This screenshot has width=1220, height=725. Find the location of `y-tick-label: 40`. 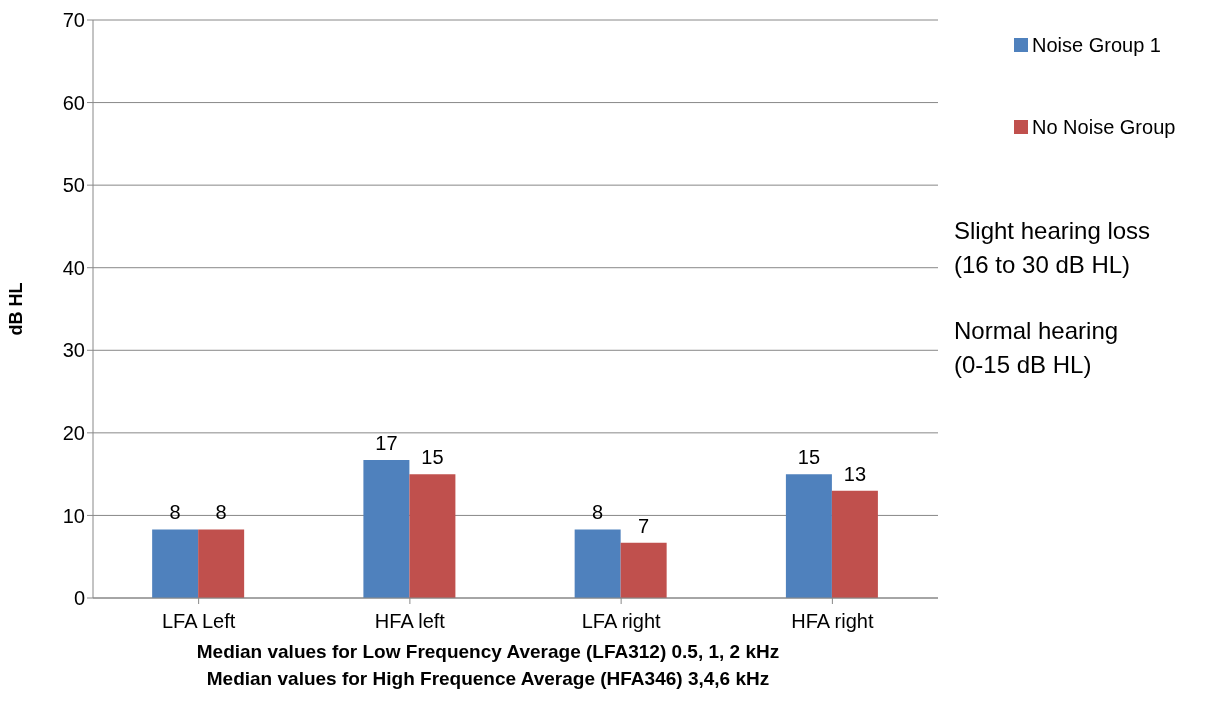

y-tick-label: 40 is located at coordinates (73, 267).